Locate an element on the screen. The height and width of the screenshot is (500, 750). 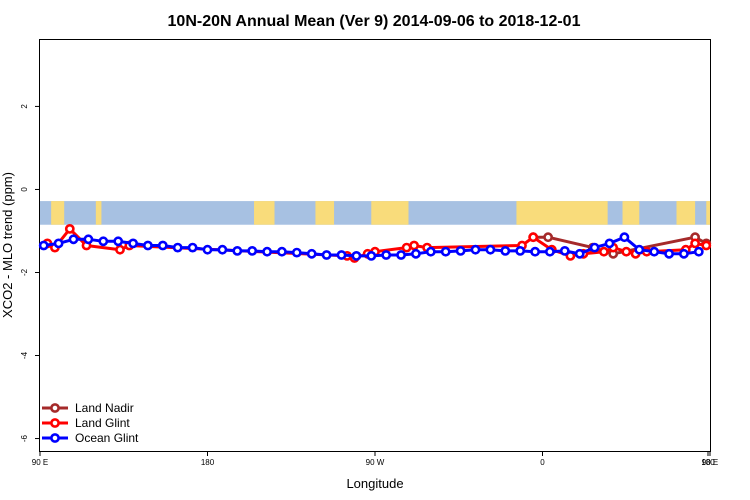
x-axis-label: Longitude is located at coordinates (374, 483).